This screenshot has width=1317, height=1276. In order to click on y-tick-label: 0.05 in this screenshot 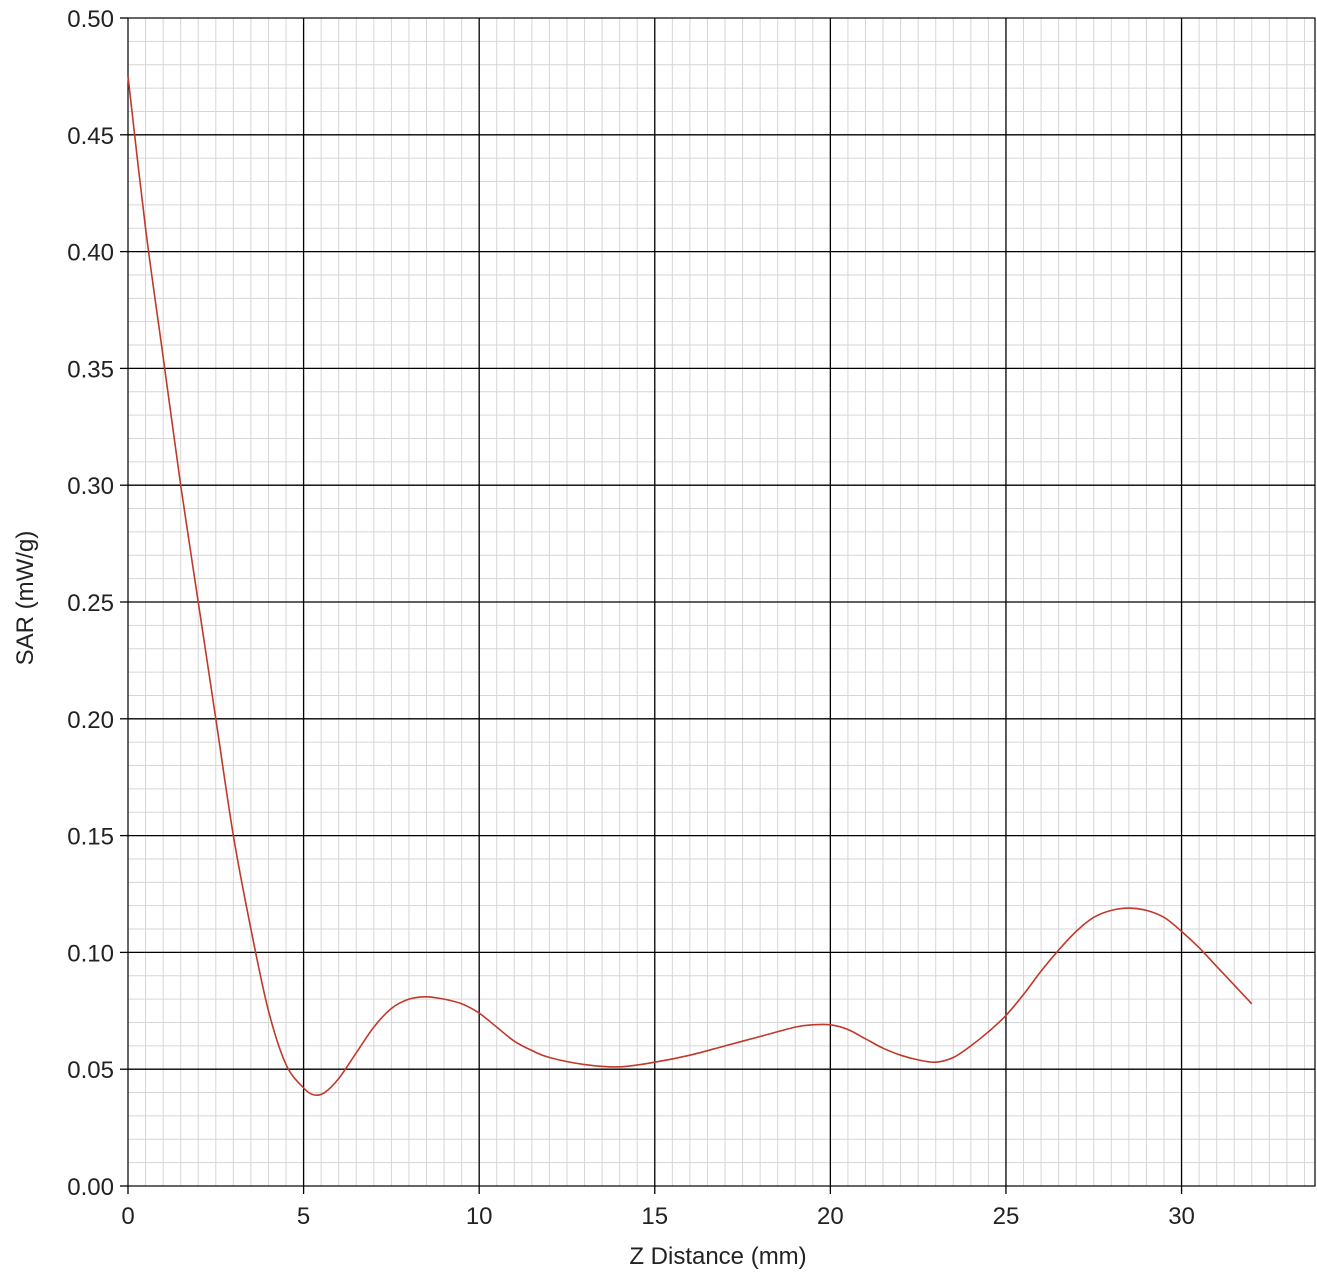, I will do `click(90, 1070)`.